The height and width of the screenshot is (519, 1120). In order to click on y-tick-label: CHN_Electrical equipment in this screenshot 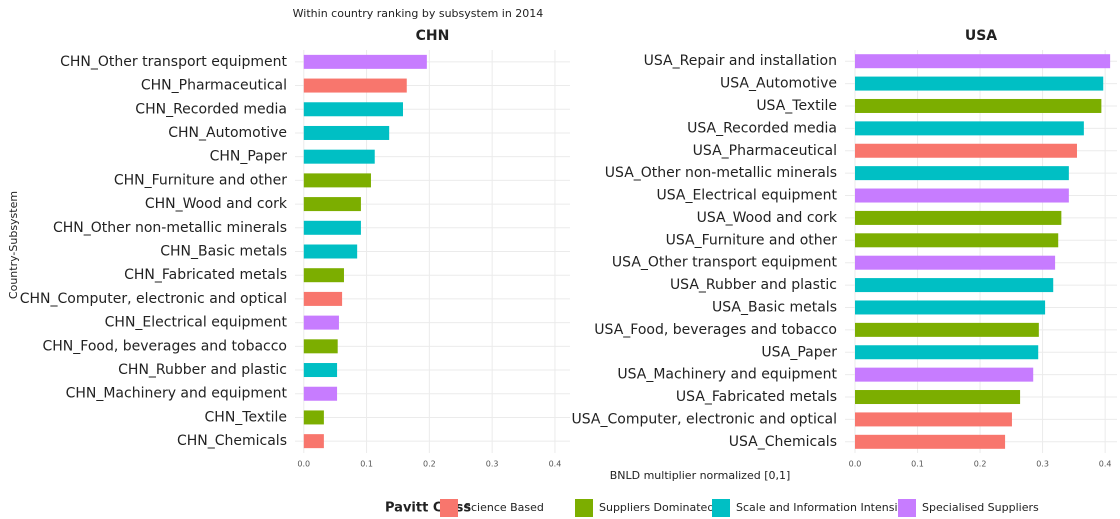, I will do `click(196, 323)`.